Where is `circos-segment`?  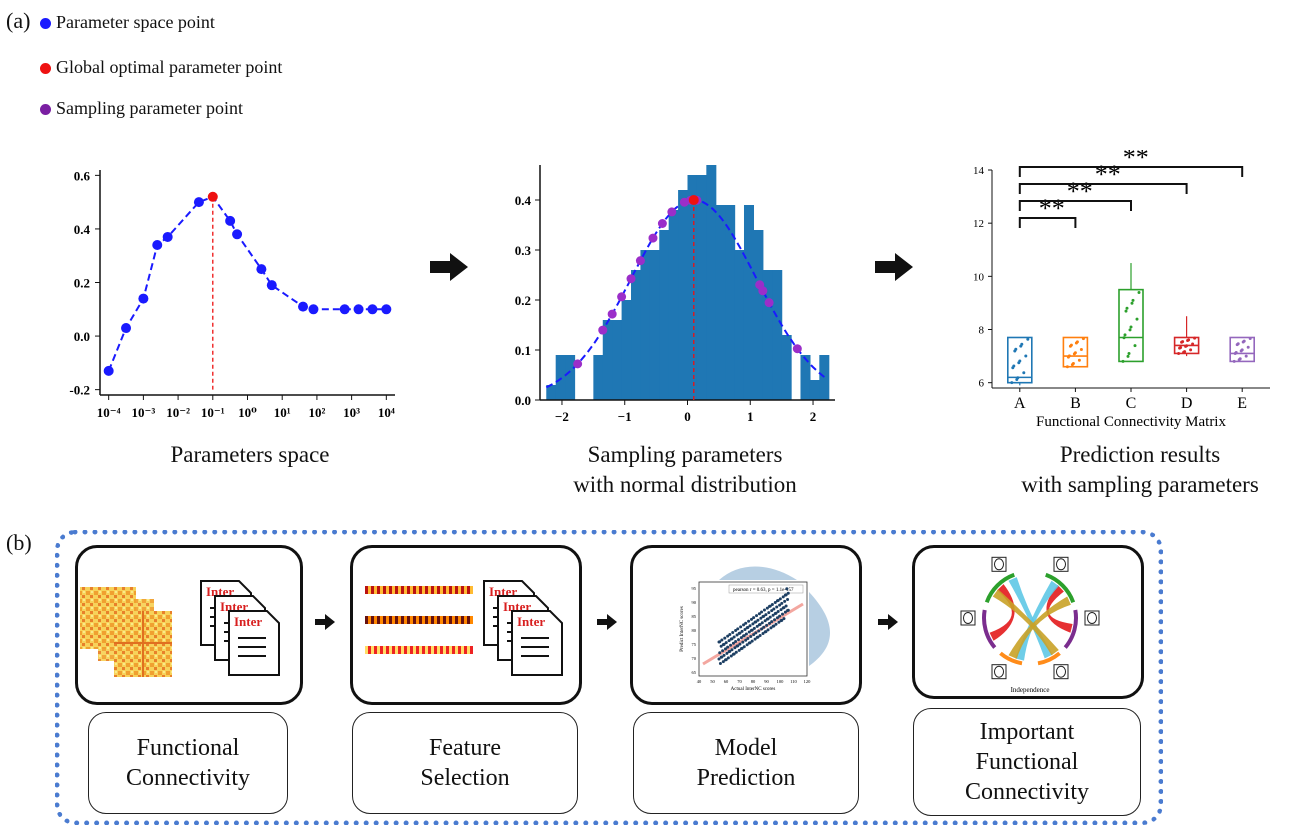
circos-segment is located at coordinates (1070, 629).